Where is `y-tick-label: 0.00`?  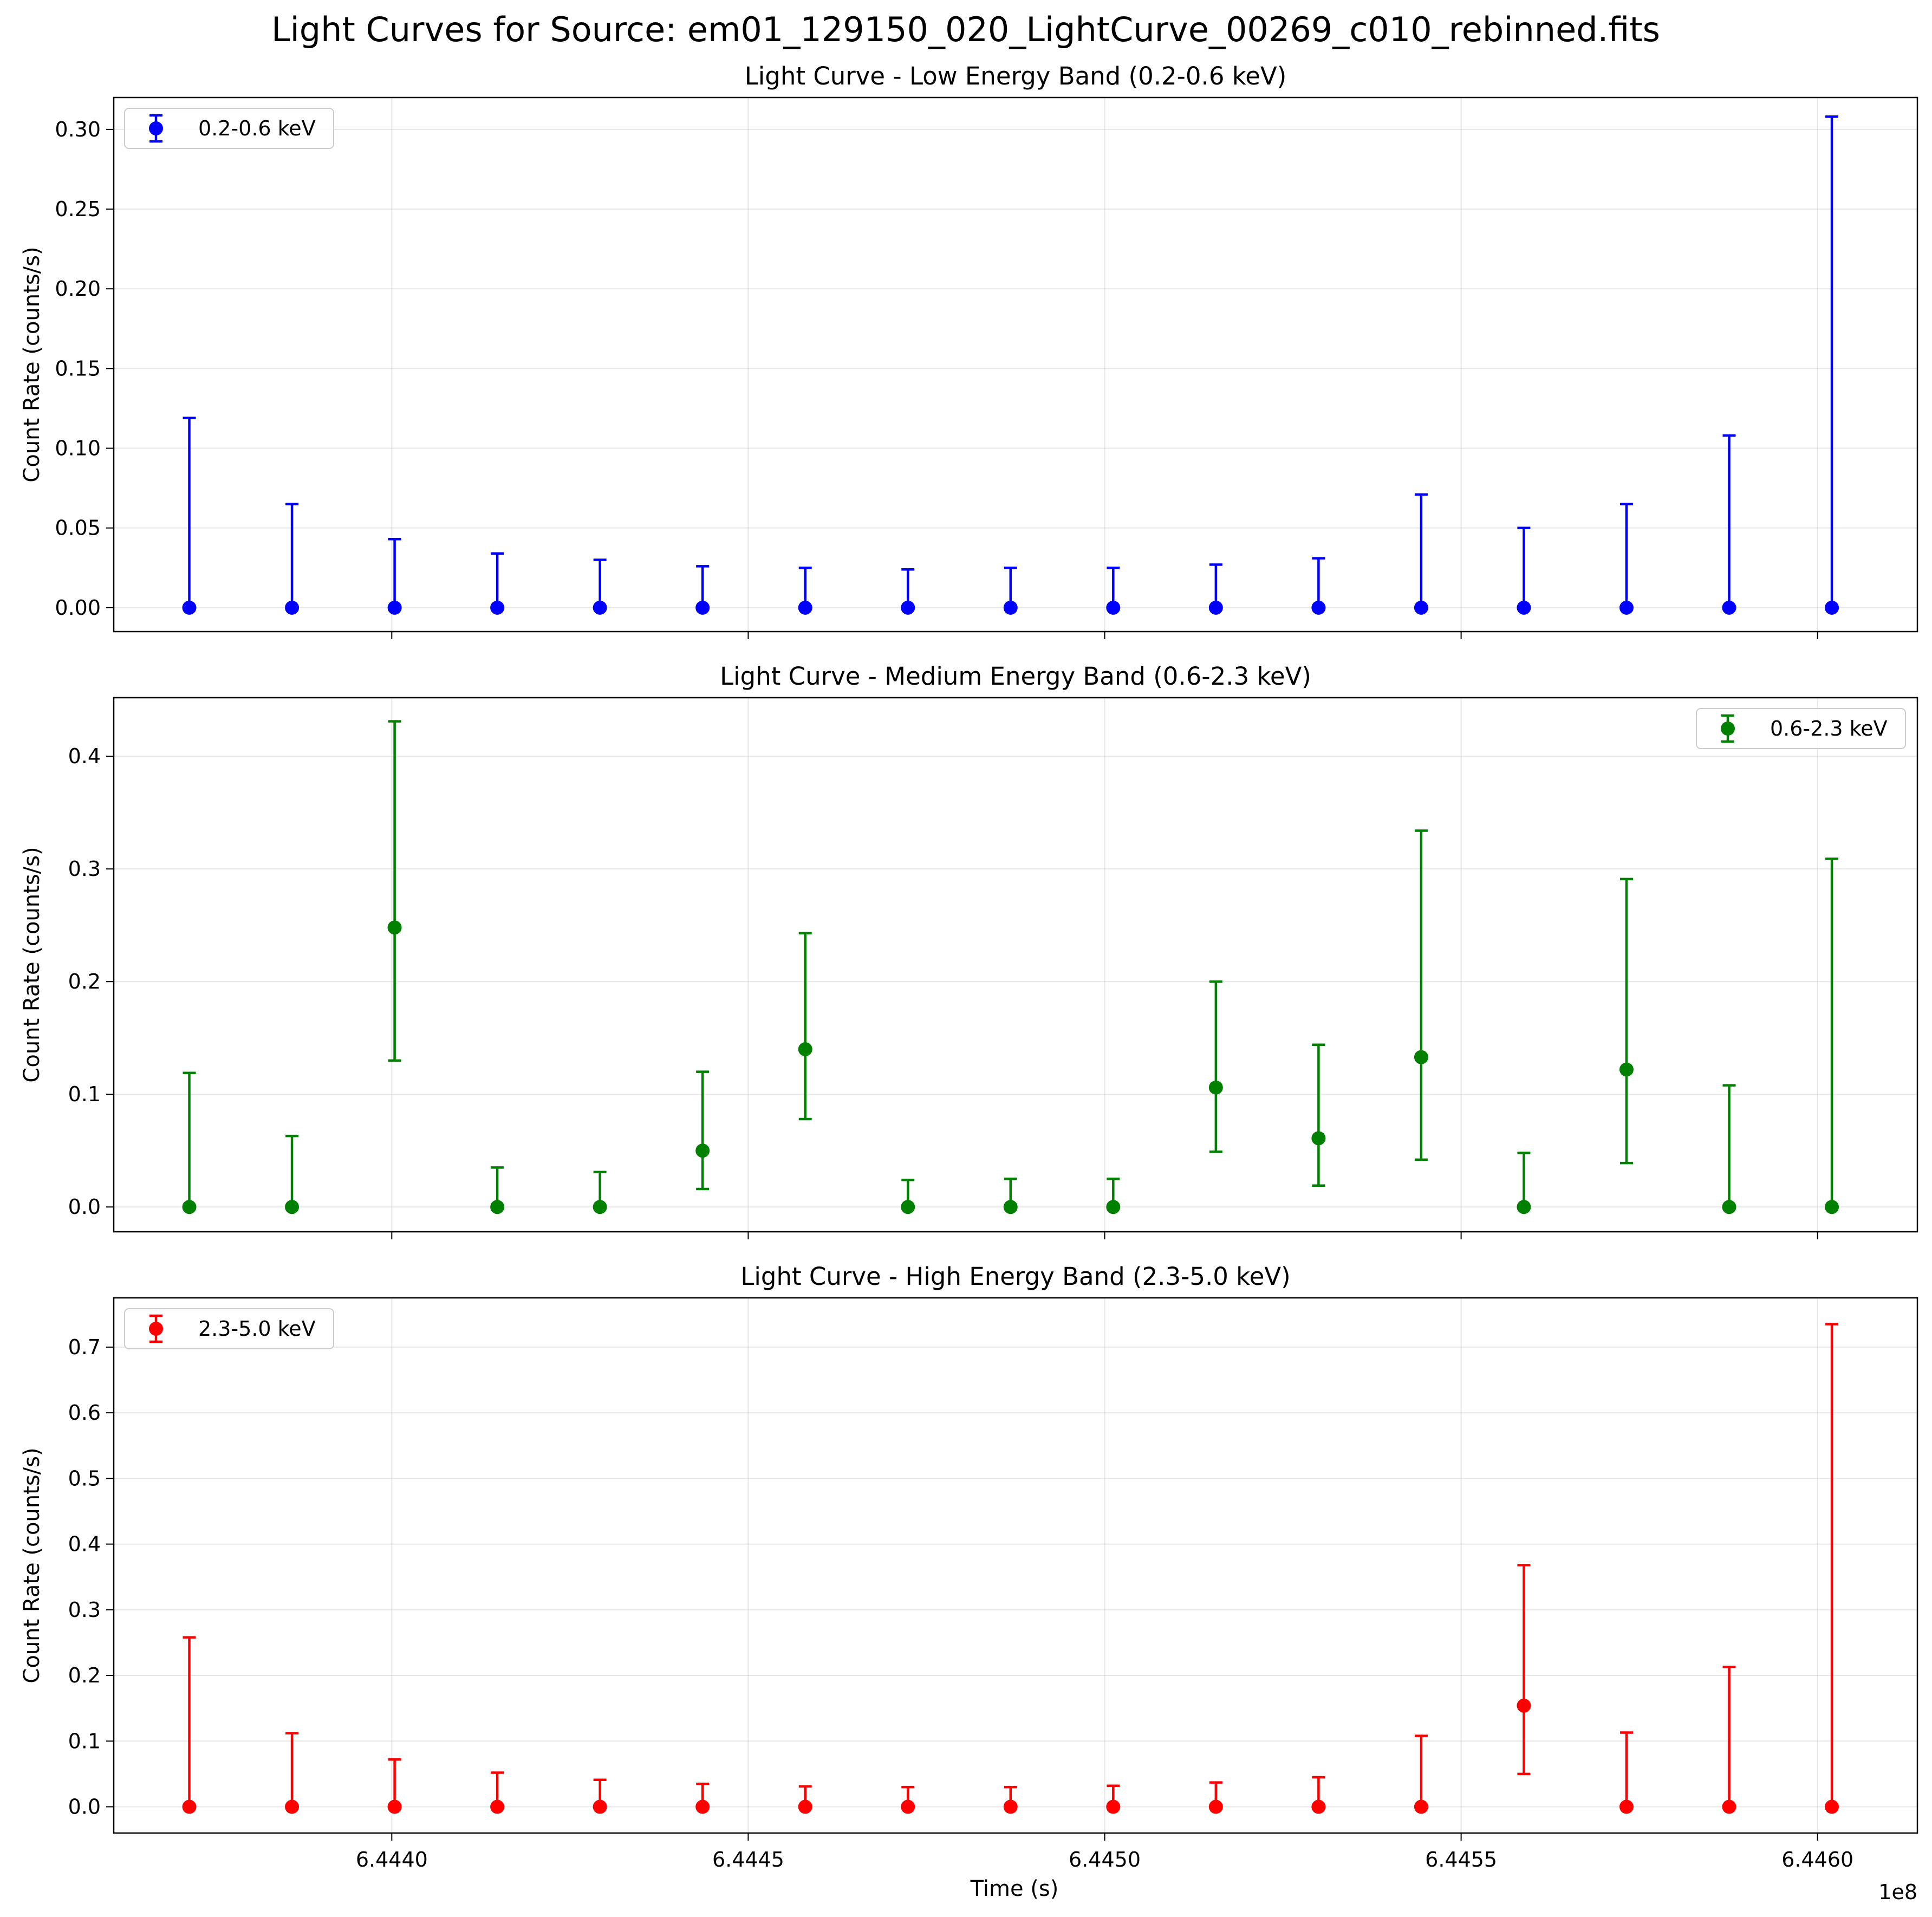 y-tick-label: 0.00 is located at coordinates (78, 608).